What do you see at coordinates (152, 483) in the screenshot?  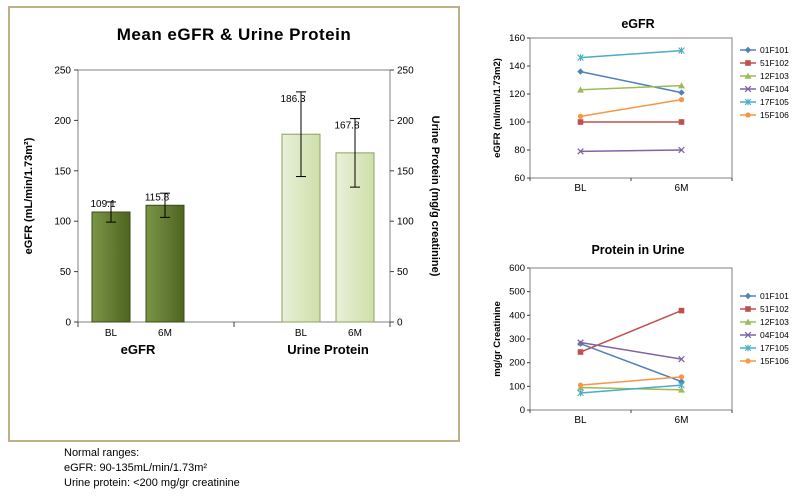 I see `note-urine-range: Urine protein: <200 mg/gr creatinine` at bounding box center [152, 483].